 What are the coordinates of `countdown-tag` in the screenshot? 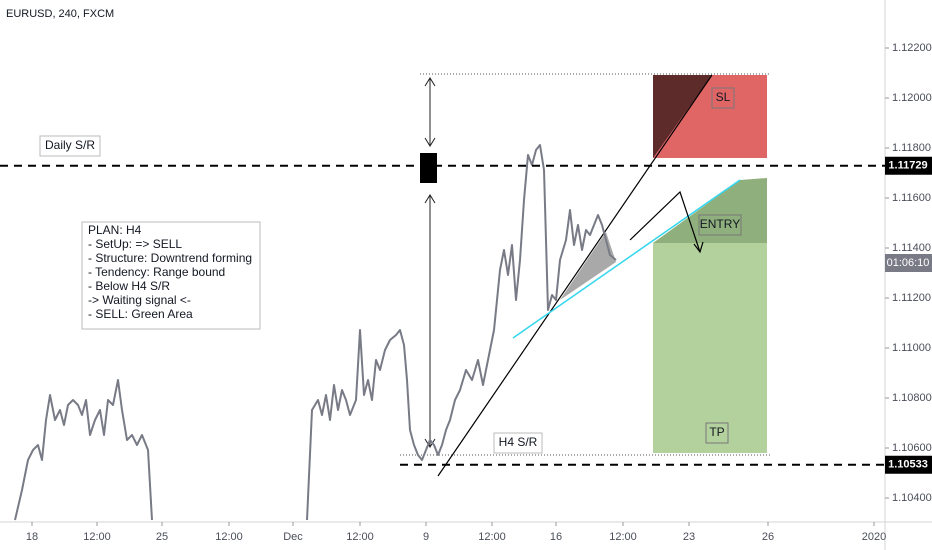 It's located at (908, 263).